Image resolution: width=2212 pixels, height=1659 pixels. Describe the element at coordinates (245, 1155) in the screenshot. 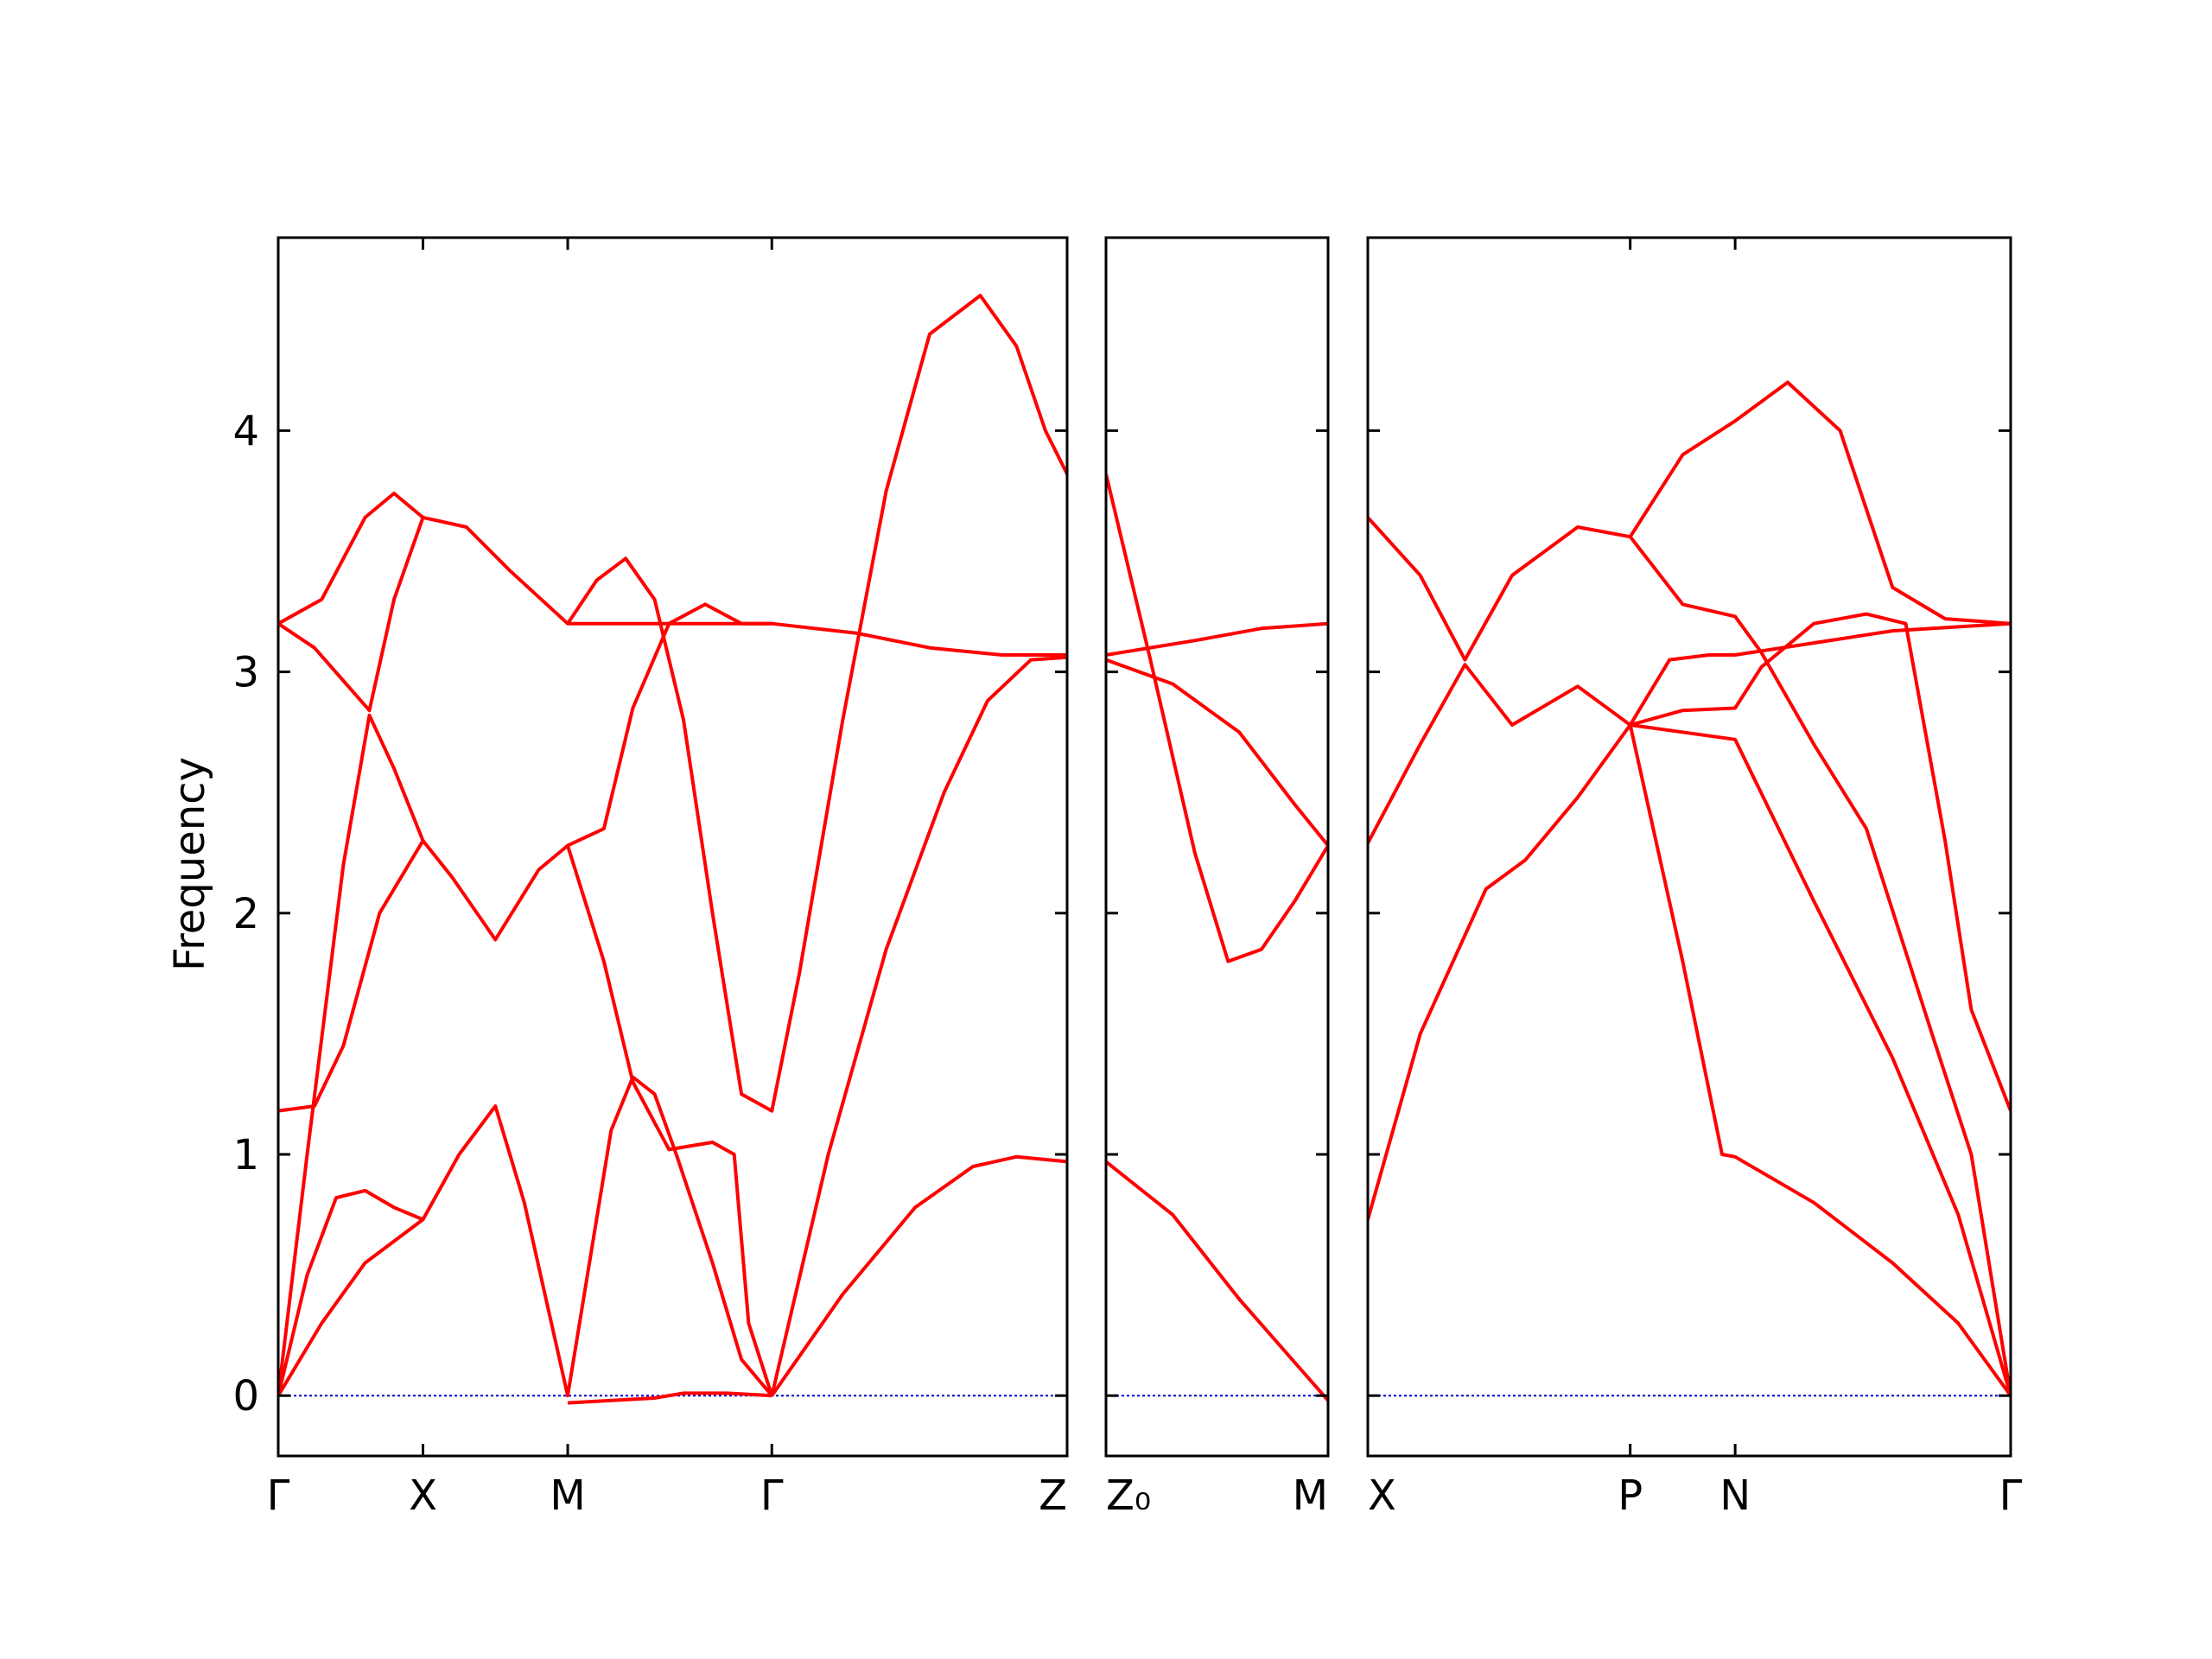

I see `y-tick-label: 1` at that location.